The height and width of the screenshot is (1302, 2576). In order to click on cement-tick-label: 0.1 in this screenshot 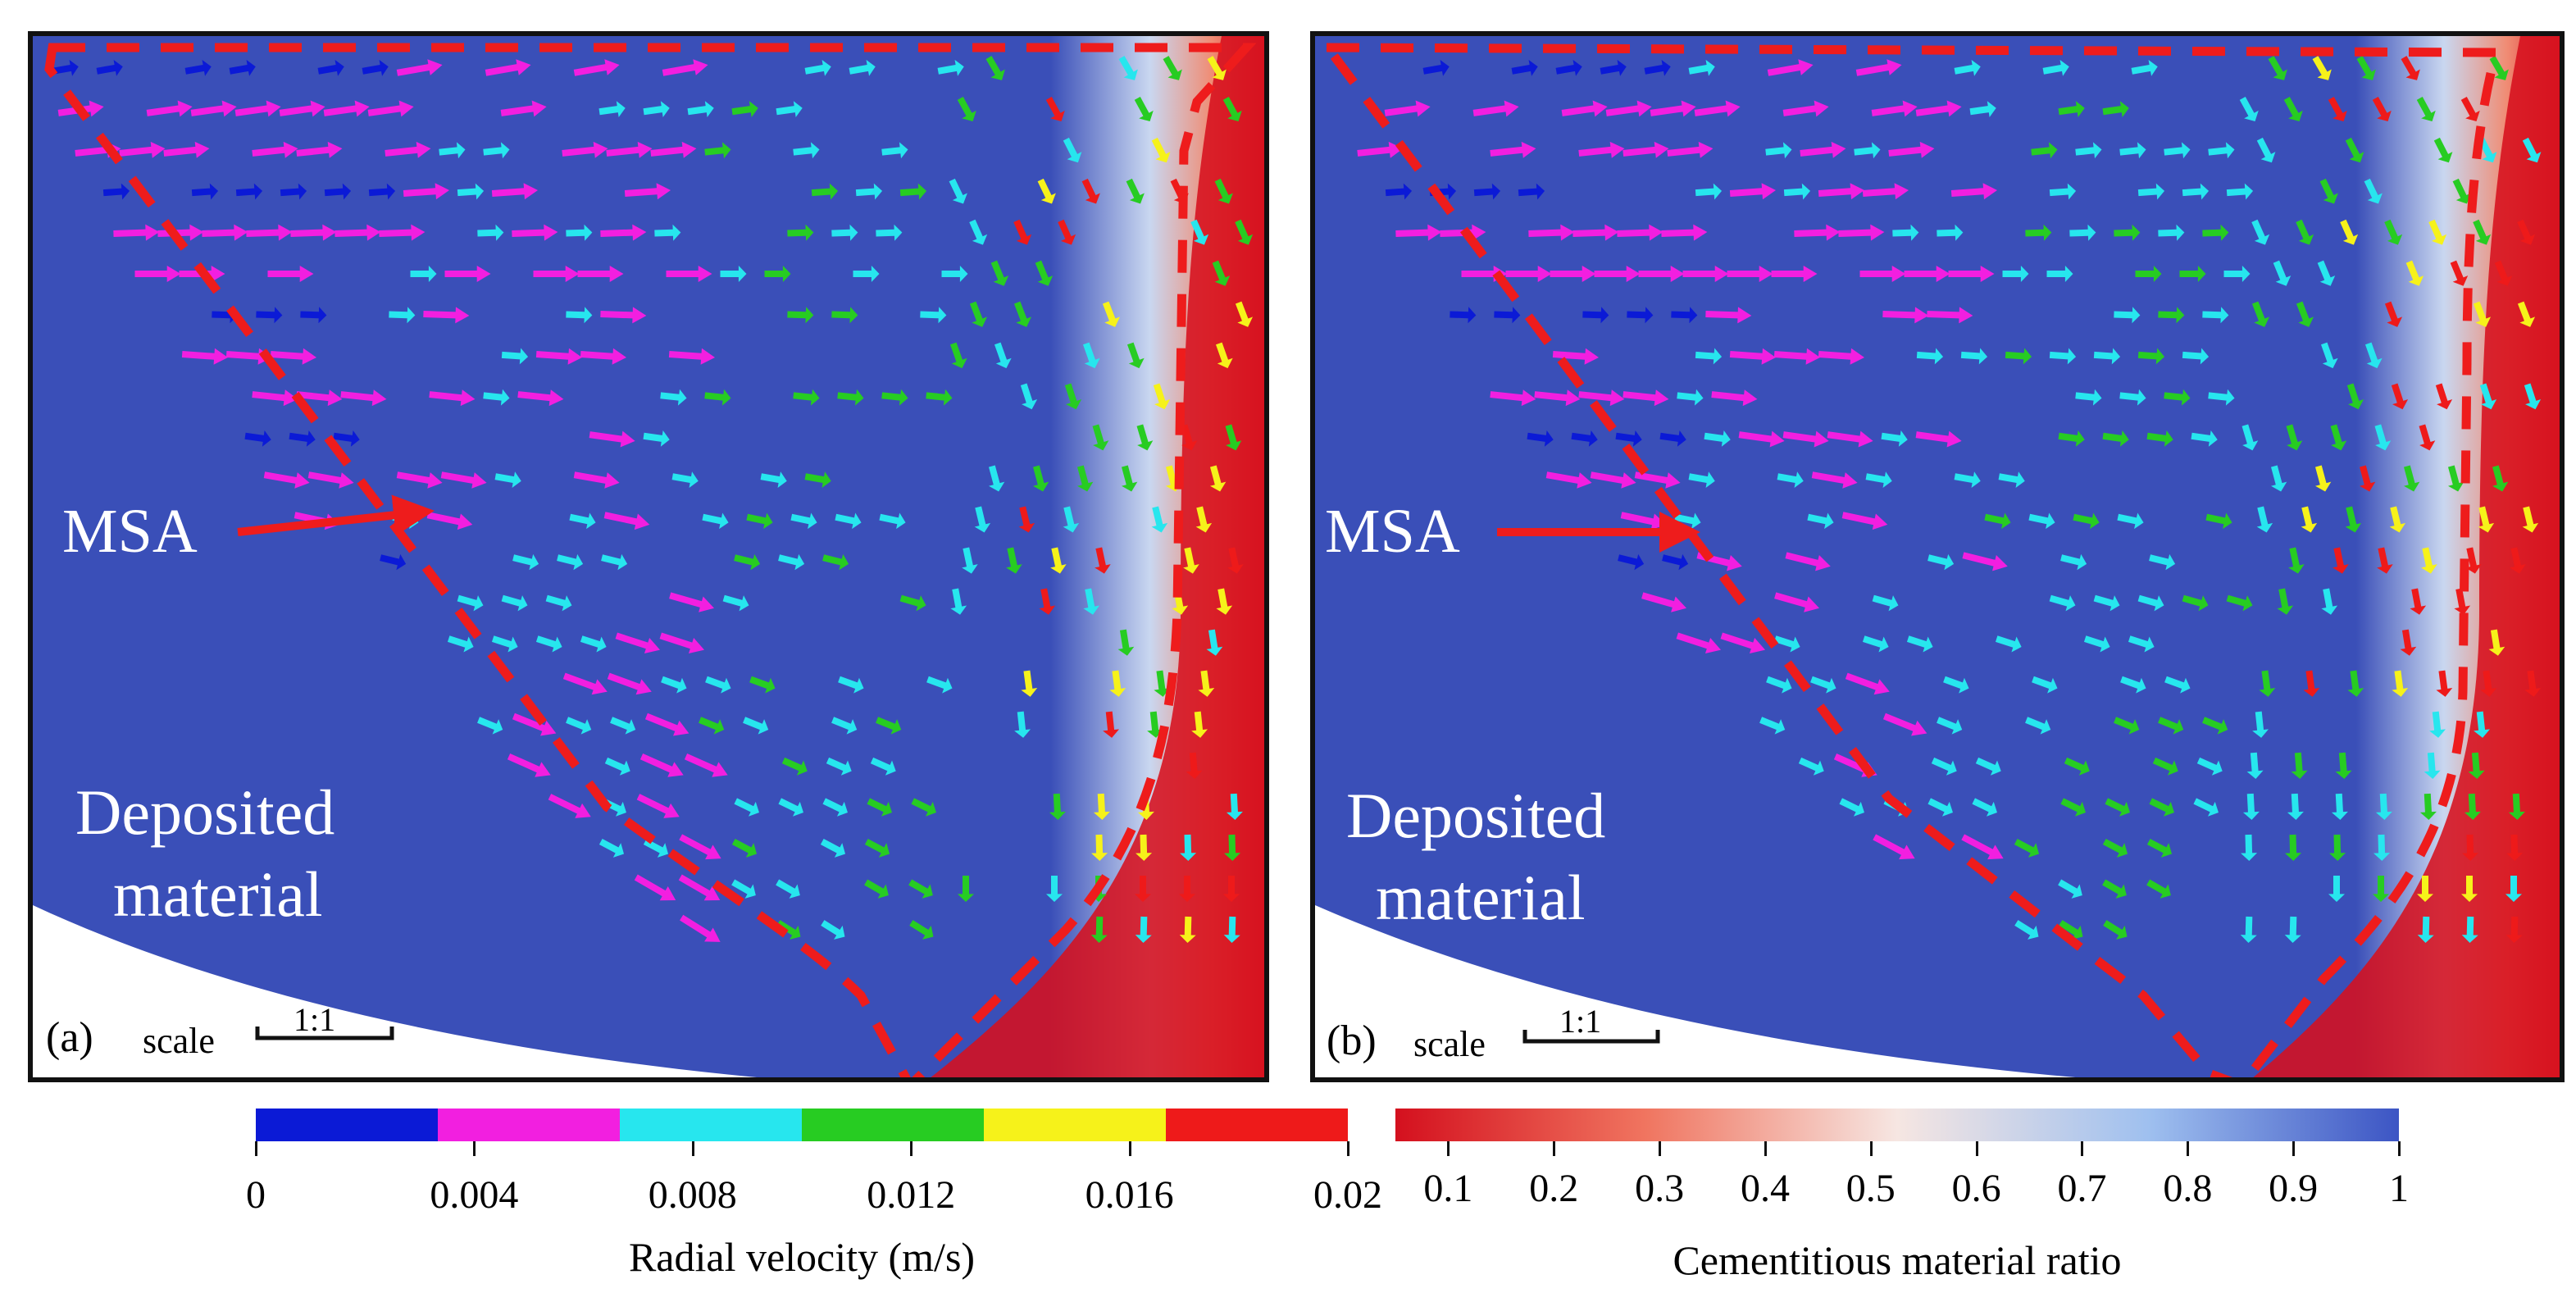, I will do `click(1448, 1188)`.